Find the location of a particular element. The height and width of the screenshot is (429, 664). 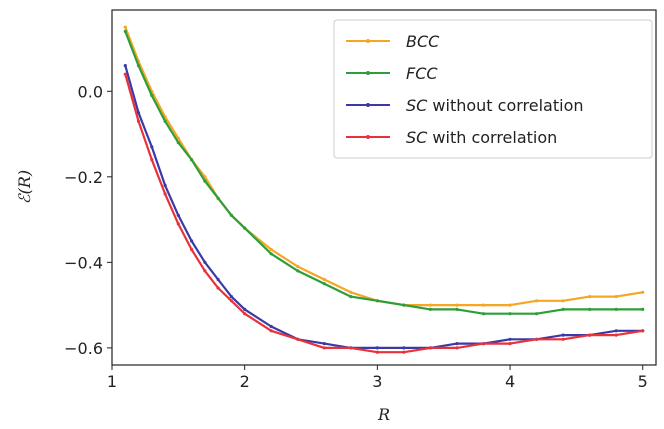

legend-label-italic: BCC is located at coordinates (423, 41).